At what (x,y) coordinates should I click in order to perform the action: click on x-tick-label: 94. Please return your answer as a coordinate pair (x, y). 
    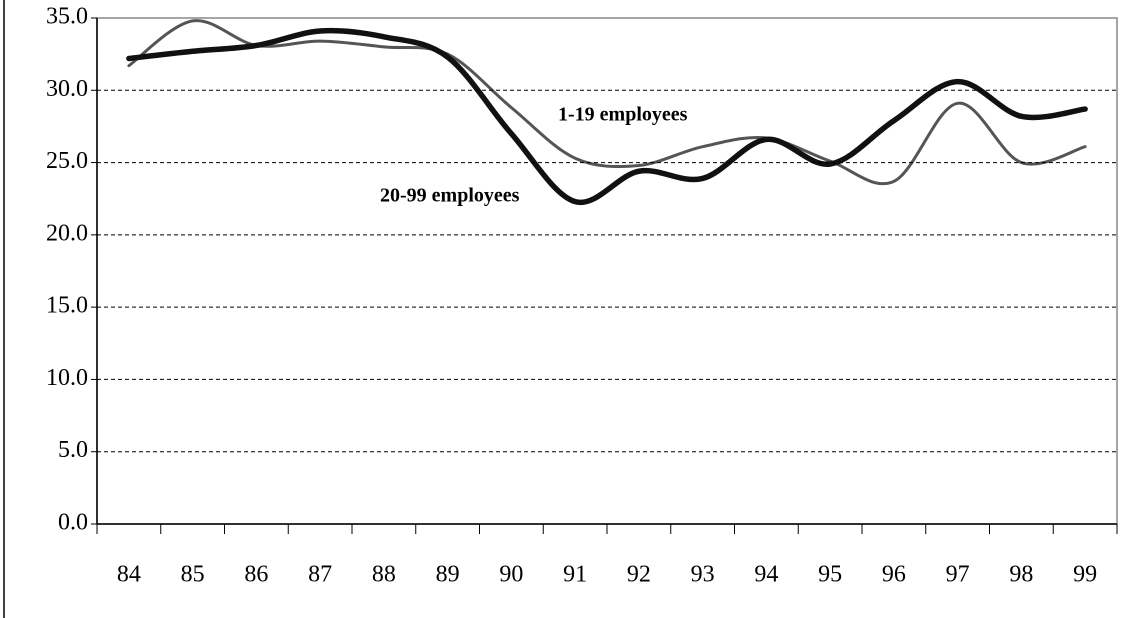
    Looking at the image, I should click on (766, 575).